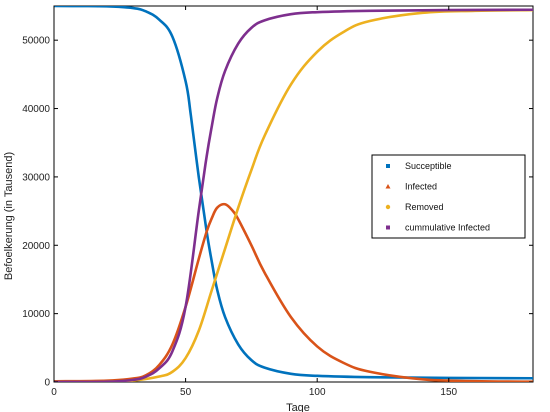 This screenshot has width=550, height=412. I want to click on y-tick-label: 40000, so click(36, 109).